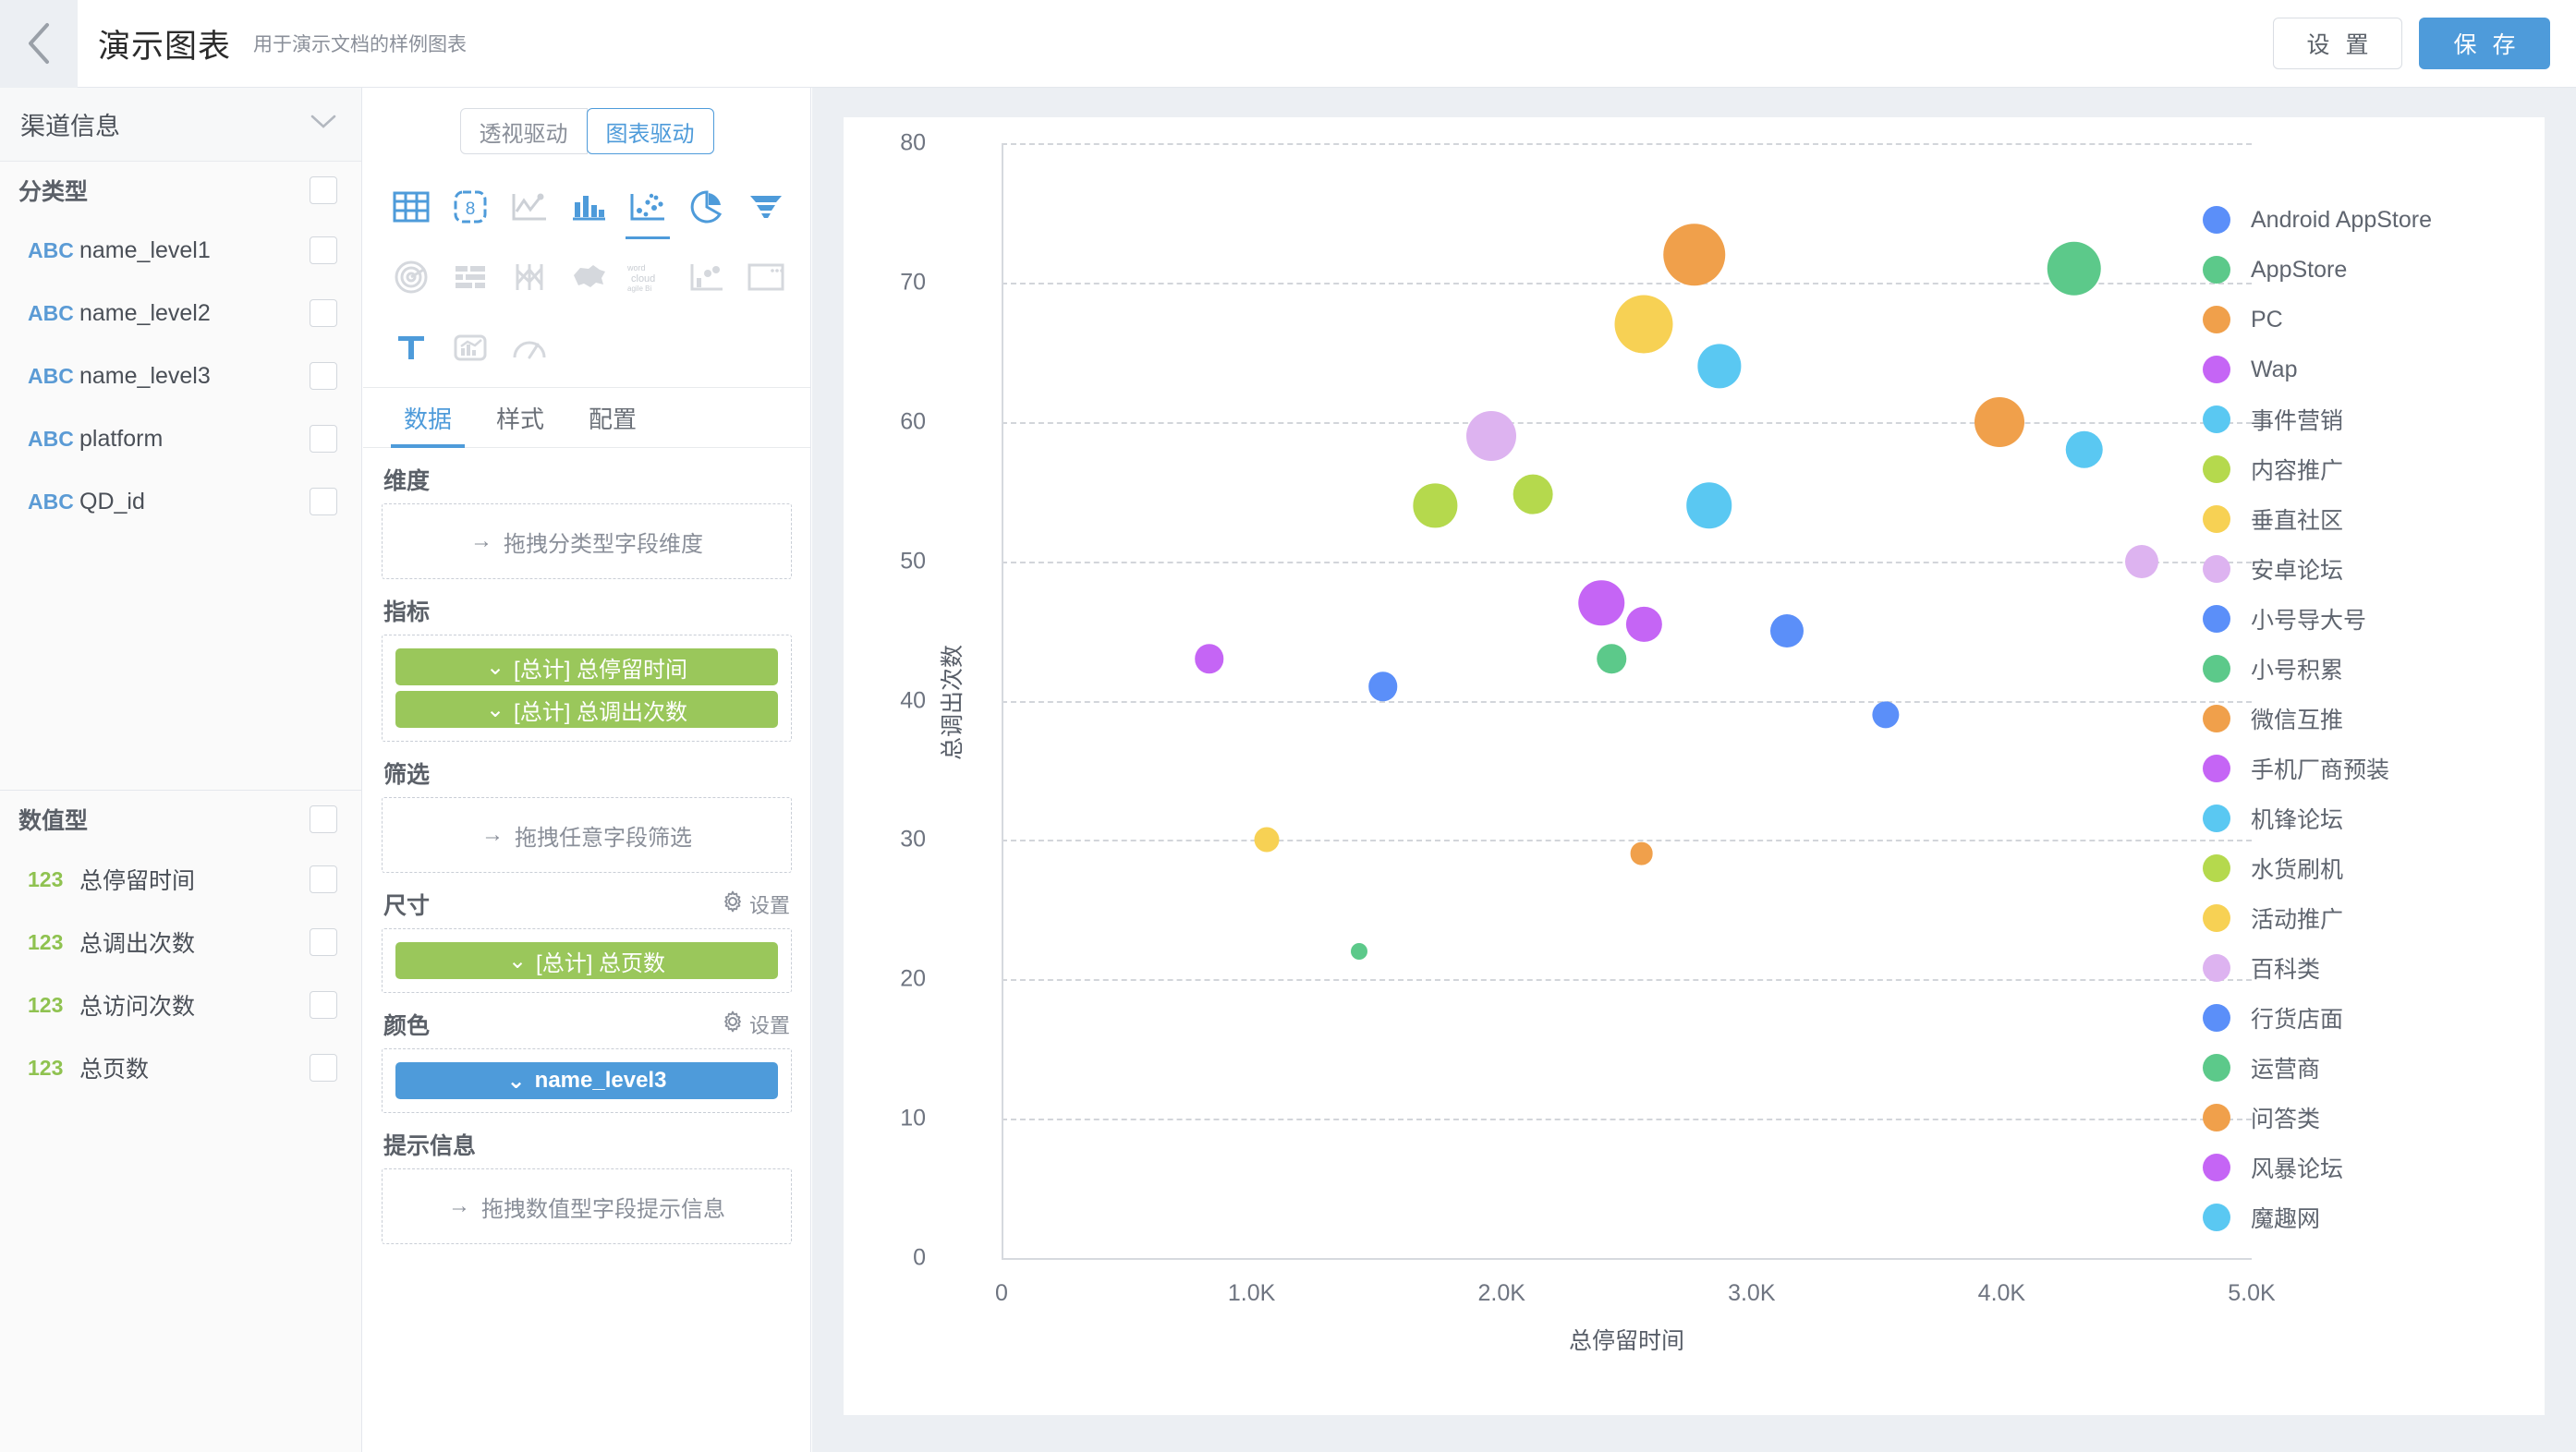  I want to click on size-dropzone: ⌄ [总计] 总页数, so click(587, 960).